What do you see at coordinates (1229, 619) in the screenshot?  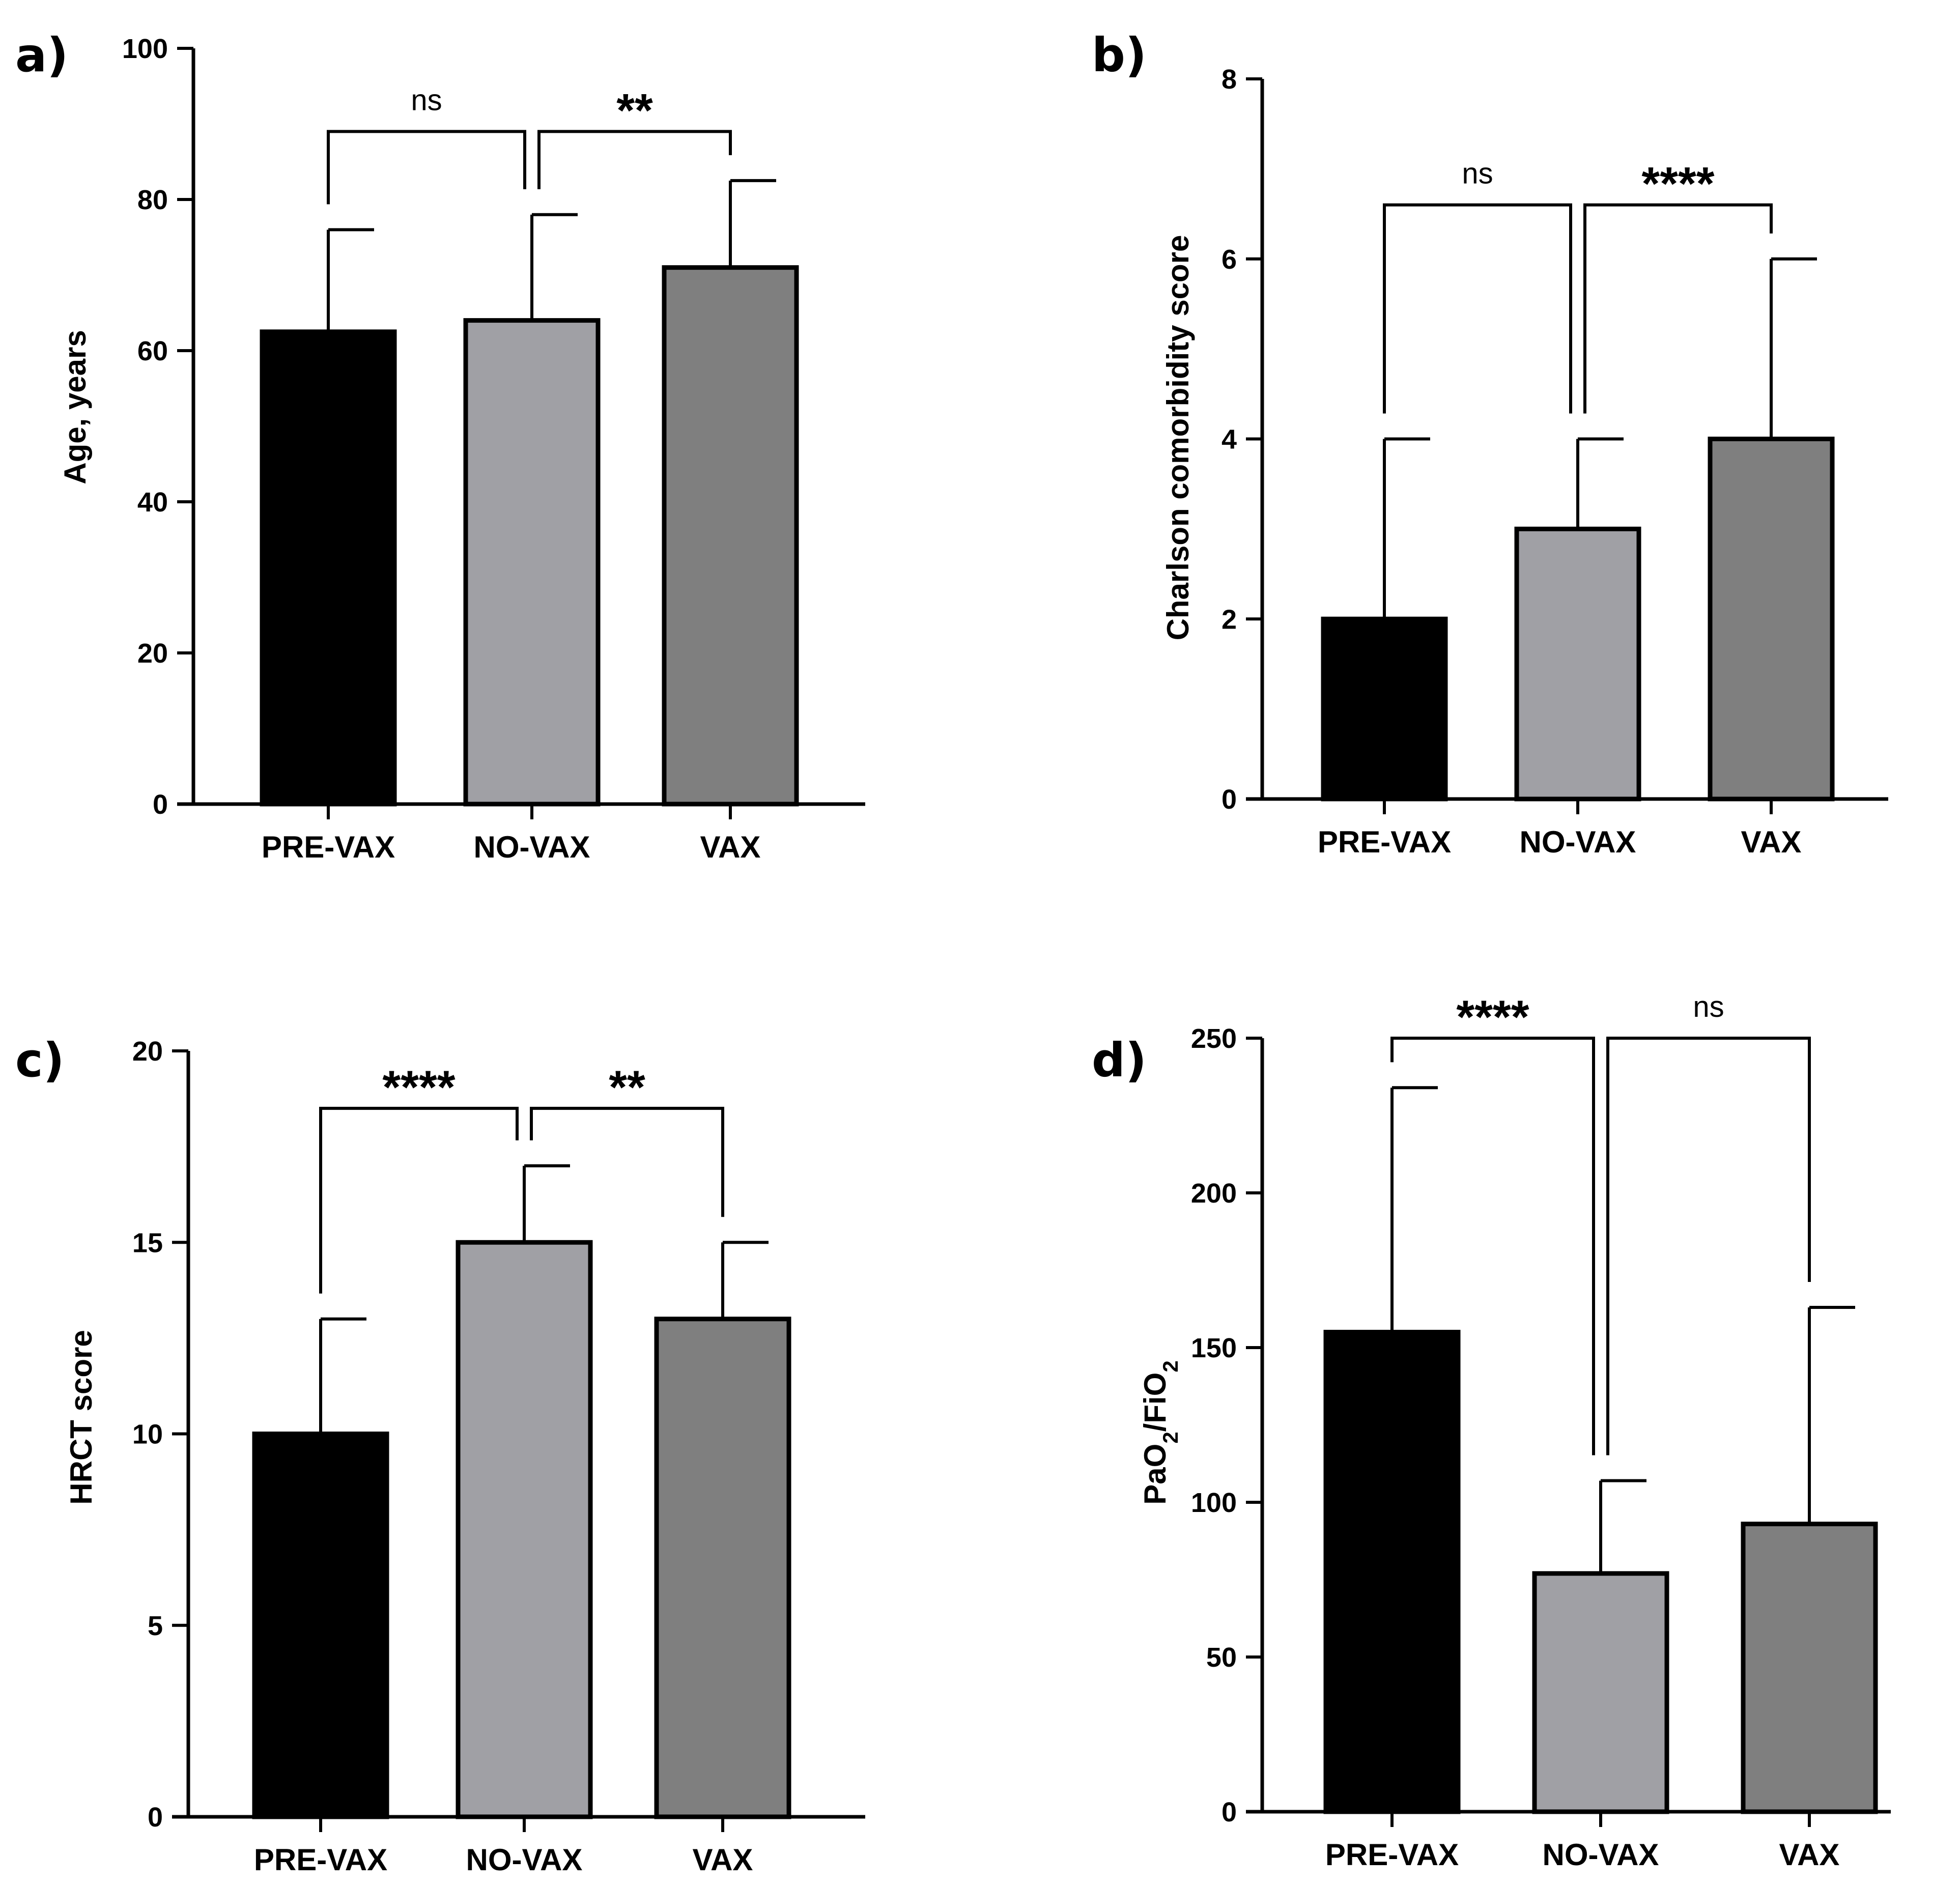 I see `y-tick-label: 2` at bounding box center [1229, 619].